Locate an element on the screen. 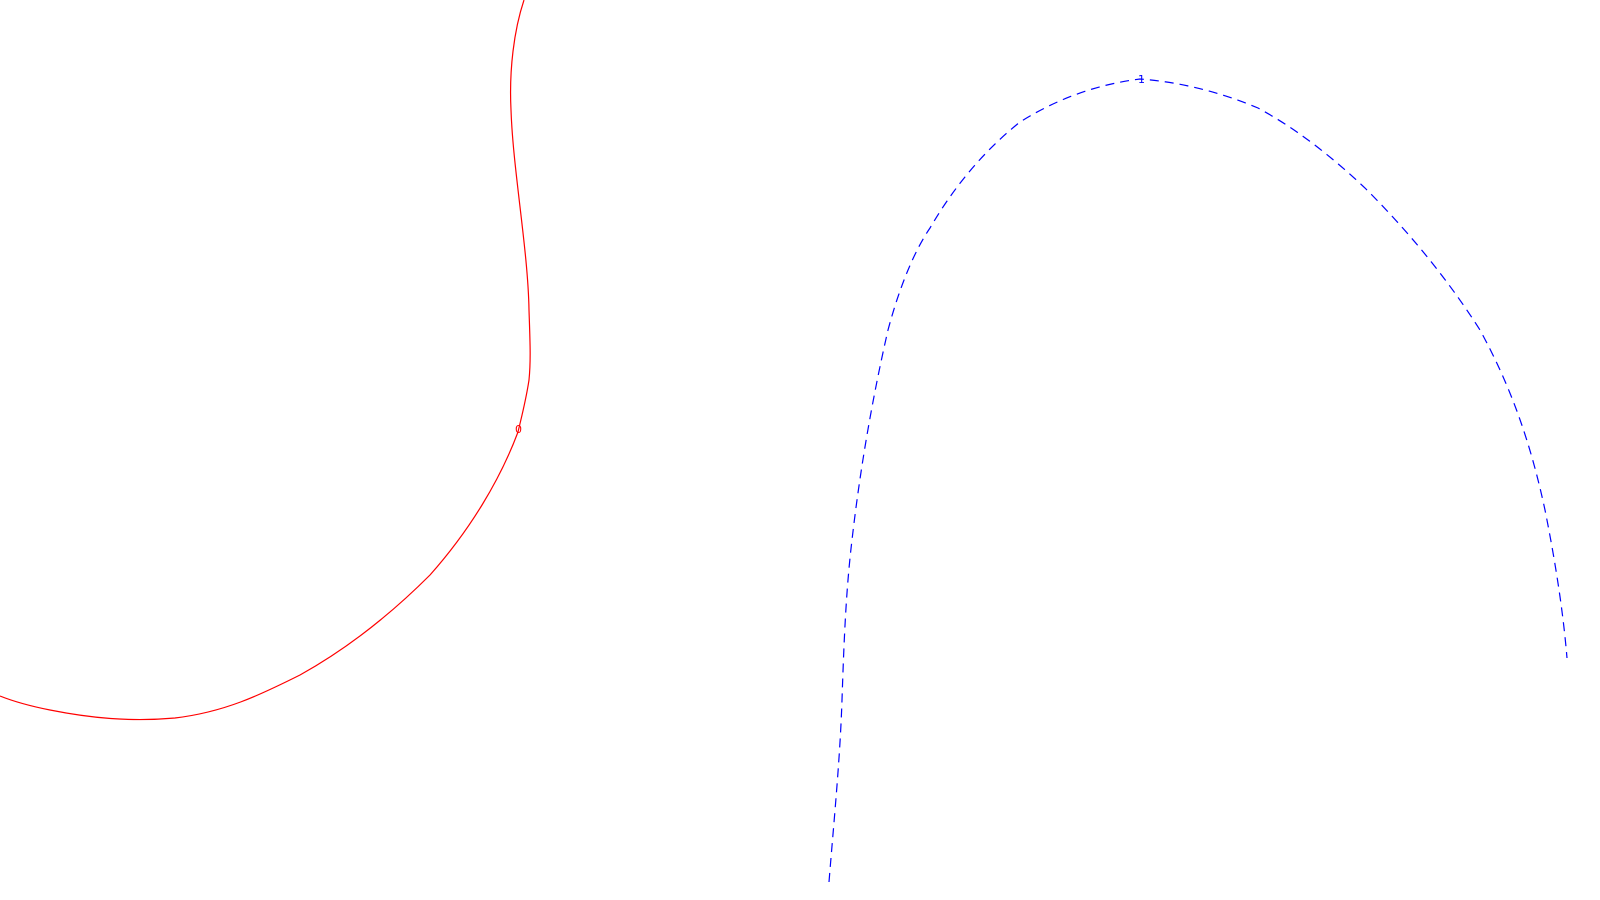  contour-label-level-0: 0 is located at coordinates (518, 429).